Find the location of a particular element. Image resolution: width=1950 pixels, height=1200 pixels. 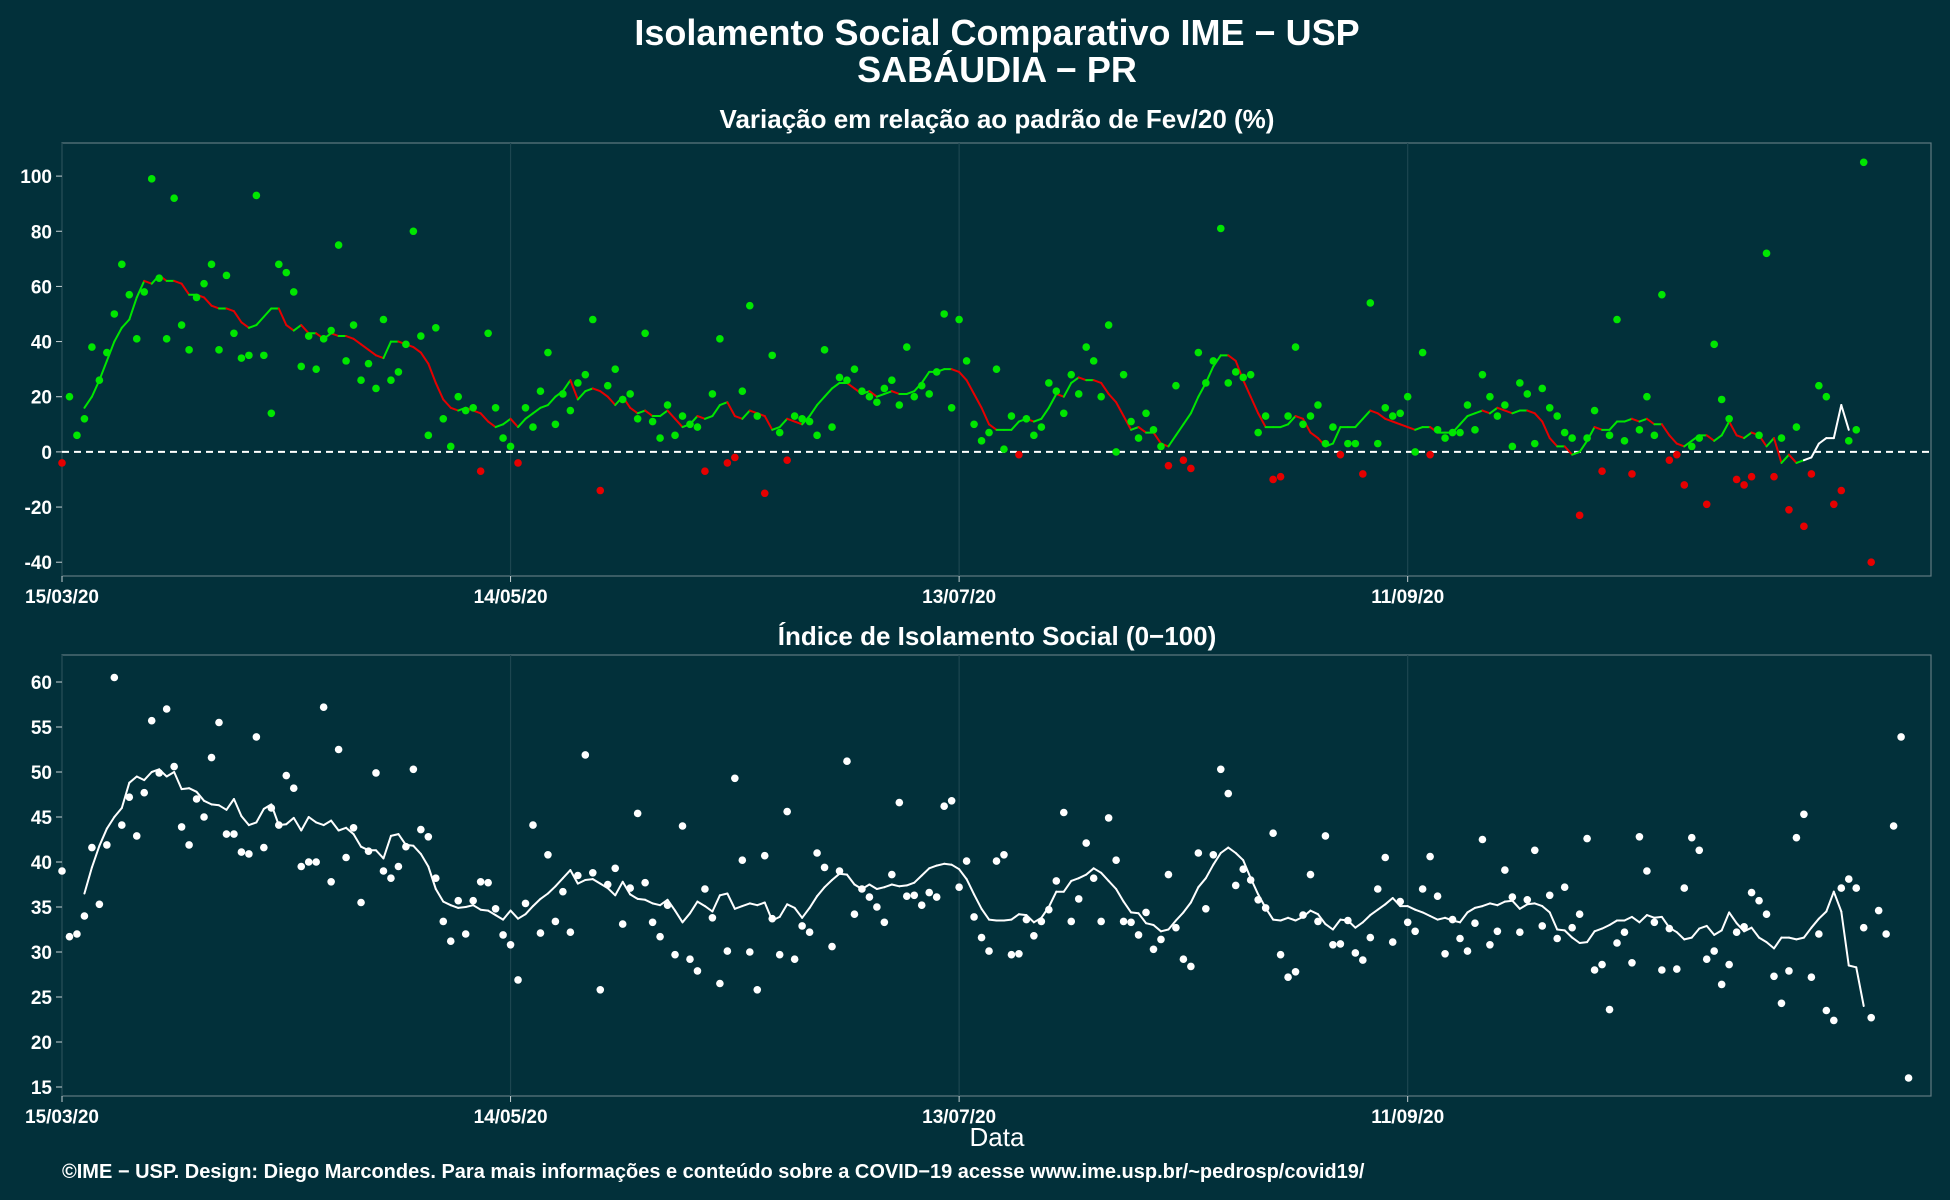

y-tick-label: 60 is located at coordinates (41, 683).